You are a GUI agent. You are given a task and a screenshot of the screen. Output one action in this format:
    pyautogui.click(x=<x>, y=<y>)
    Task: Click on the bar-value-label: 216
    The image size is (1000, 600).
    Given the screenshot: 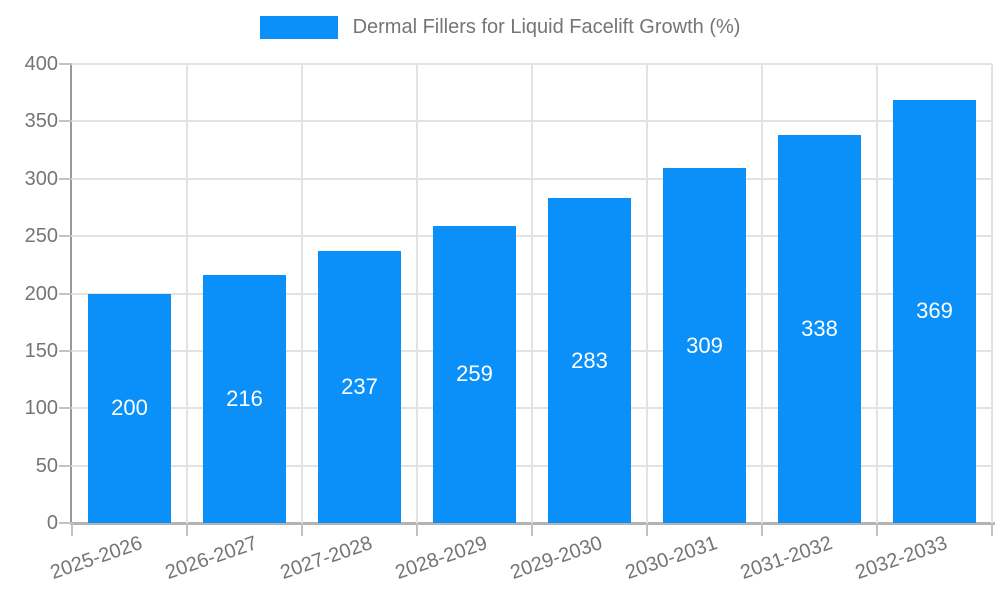 What is the action you would take?
    pyautogui.click(x=244, y=399)
    